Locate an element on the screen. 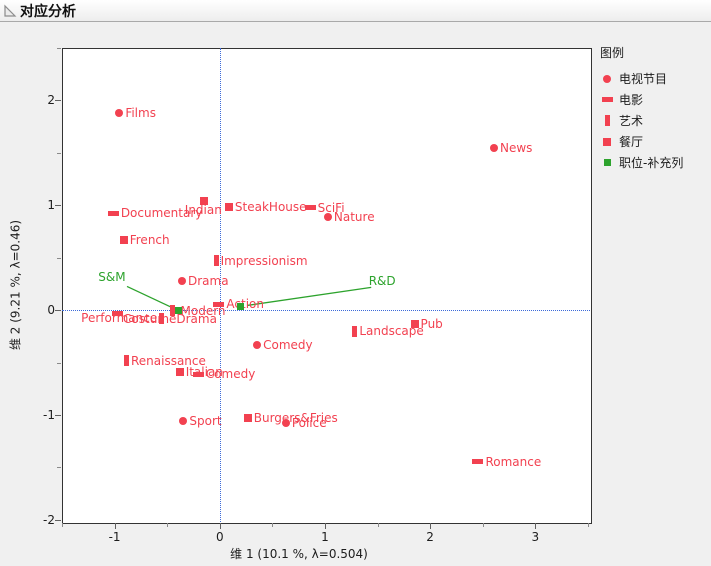  point-police is located at coordinates (285, 422).